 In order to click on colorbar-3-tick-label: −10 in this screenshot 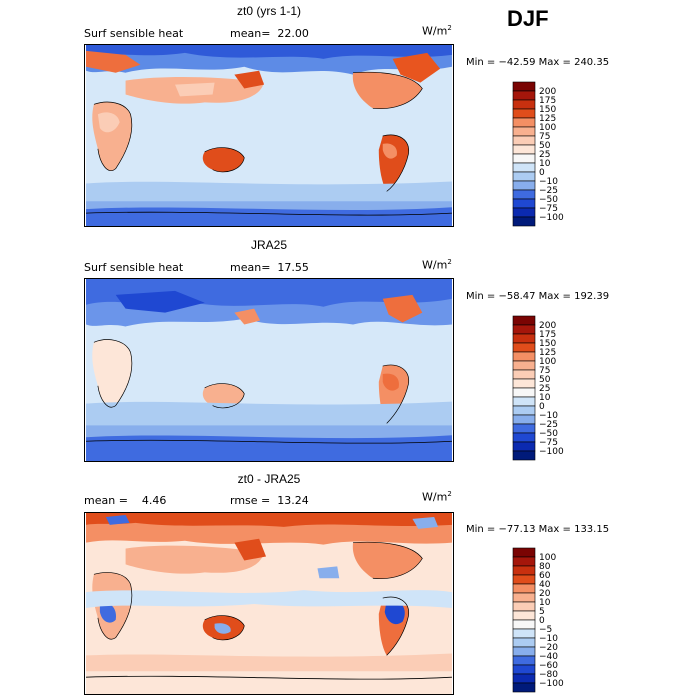, I will do `click(548, 639)`.